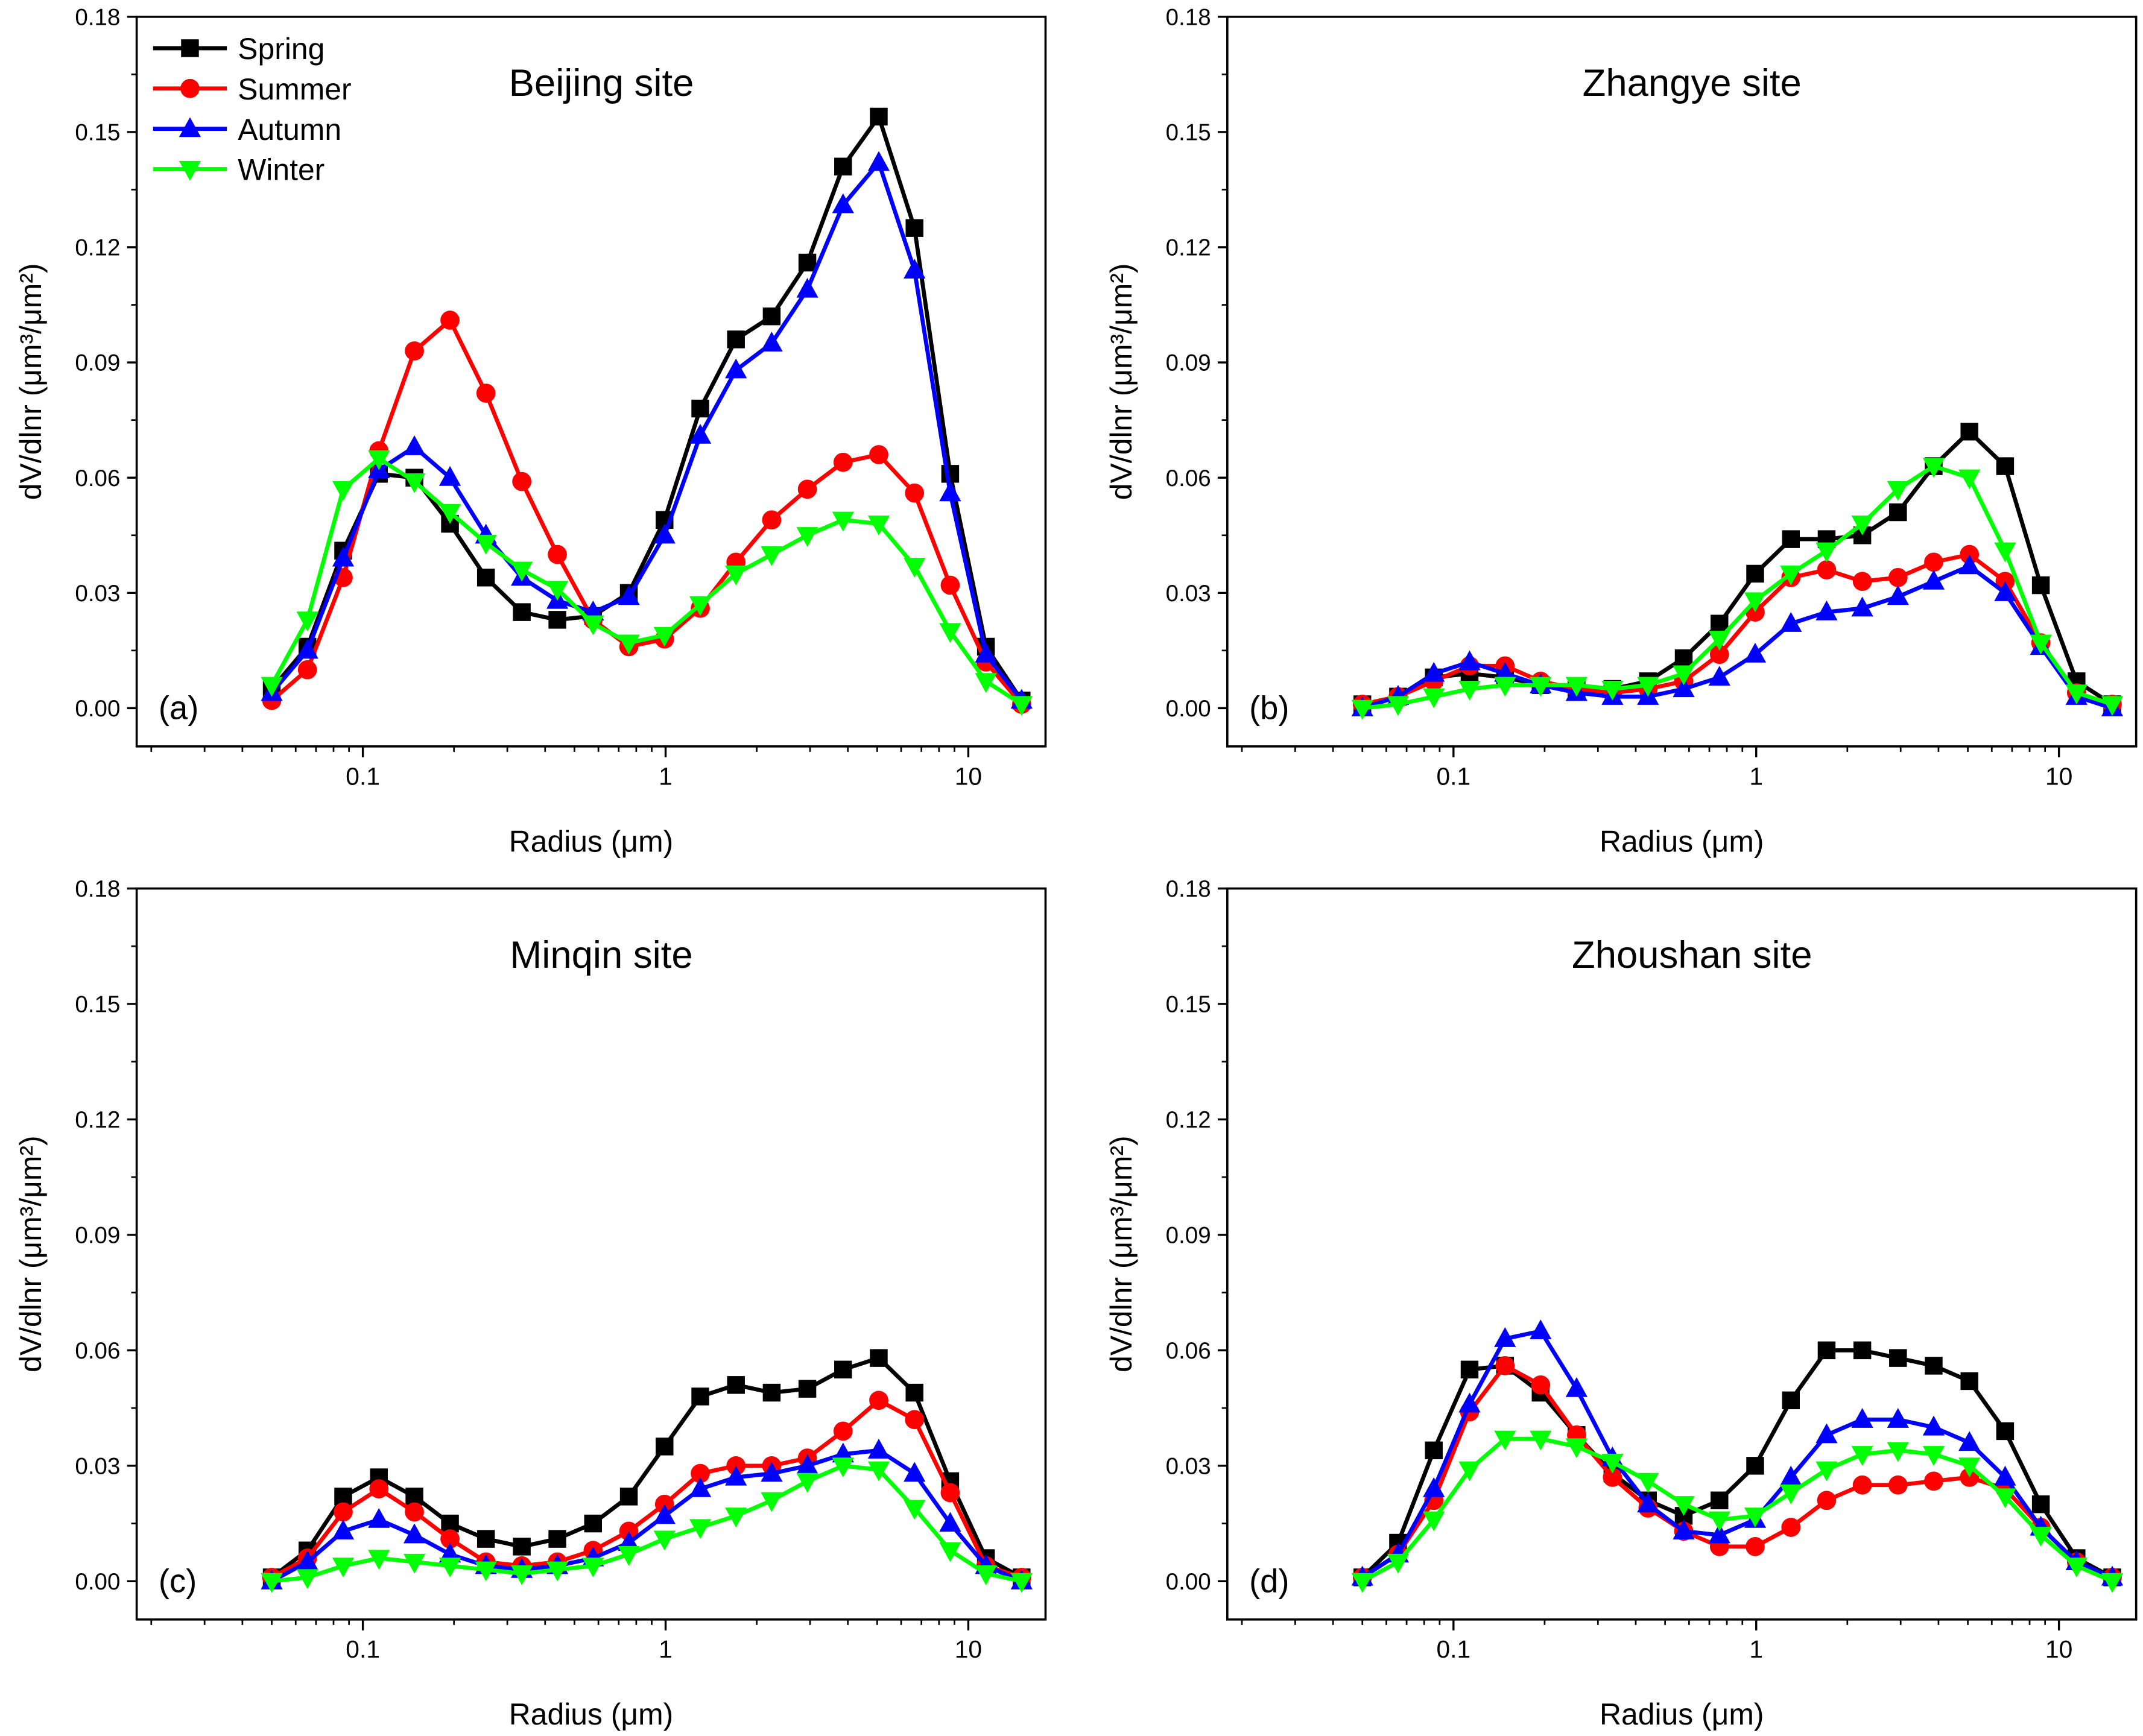  What do you see at coordinates (1269, 1580) in the screenshot?
I see `panel-label: (d)` at bounding box center [1269, 1580].